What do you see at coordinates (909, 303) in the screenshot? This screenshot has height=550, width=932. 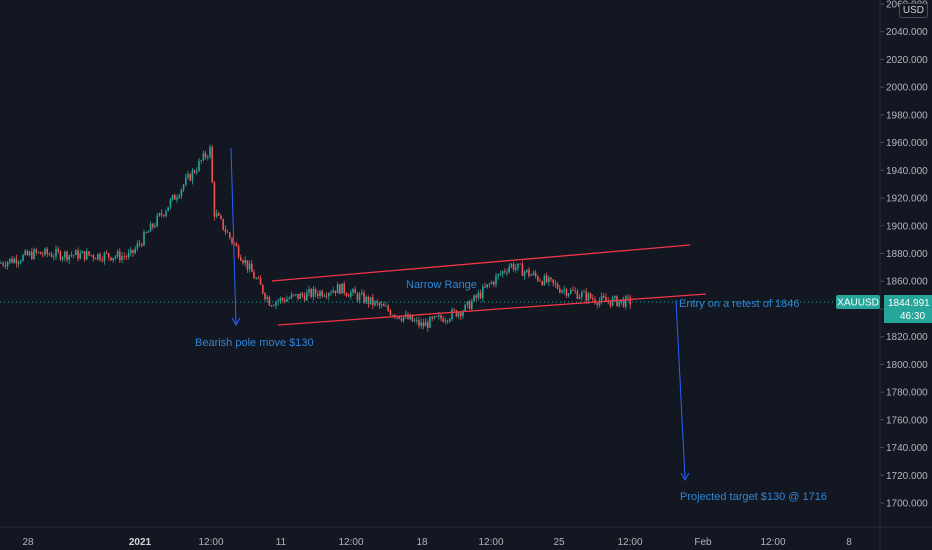 I see `last-price-value: 1844.991` at bounding box center [909, 303].